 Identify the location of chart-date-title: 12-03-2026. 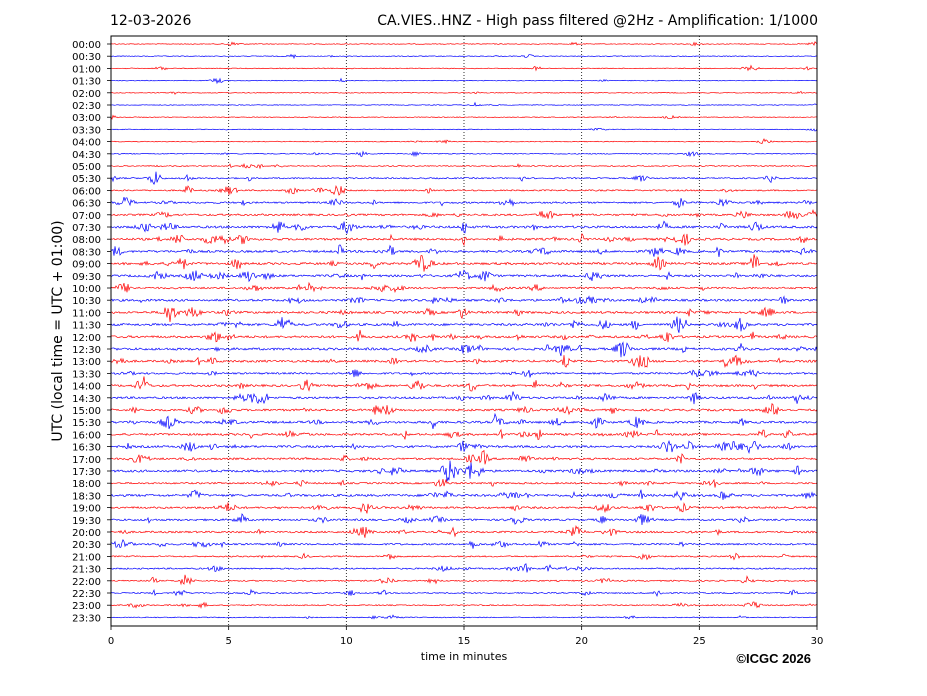
(150, 21).